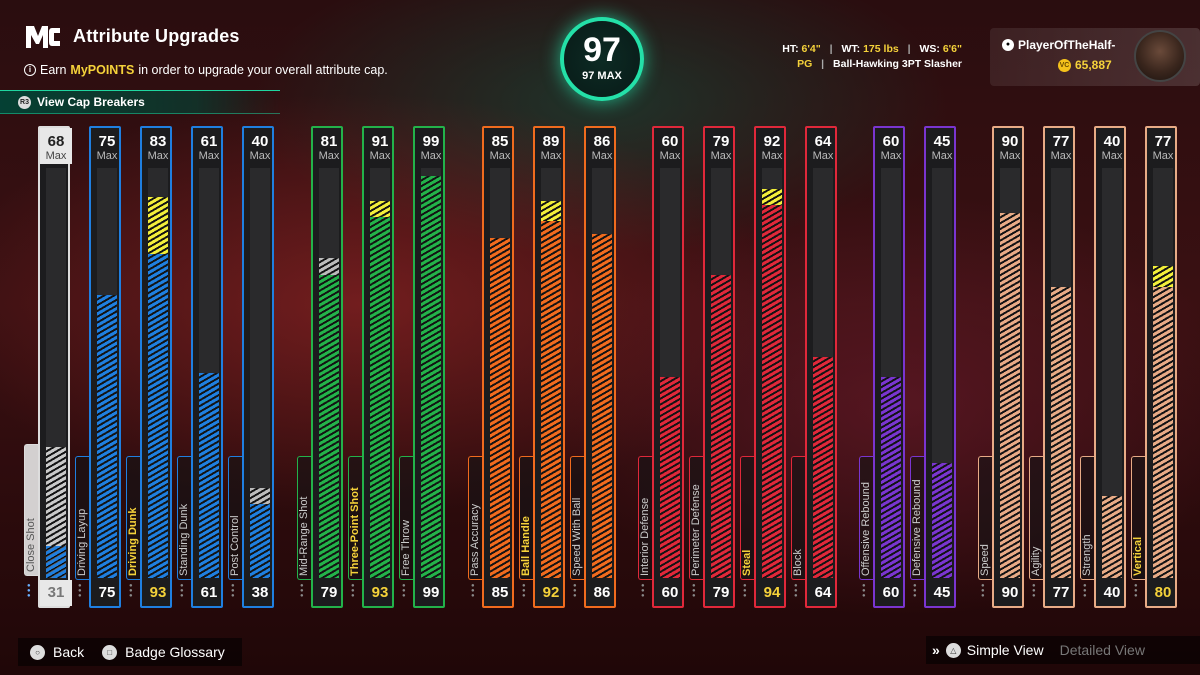 The image size is (1200, 675). Describe the element at coordinates (940, 367) in the screenshot. I see `attribute-column: 45 Max 45` at that location.